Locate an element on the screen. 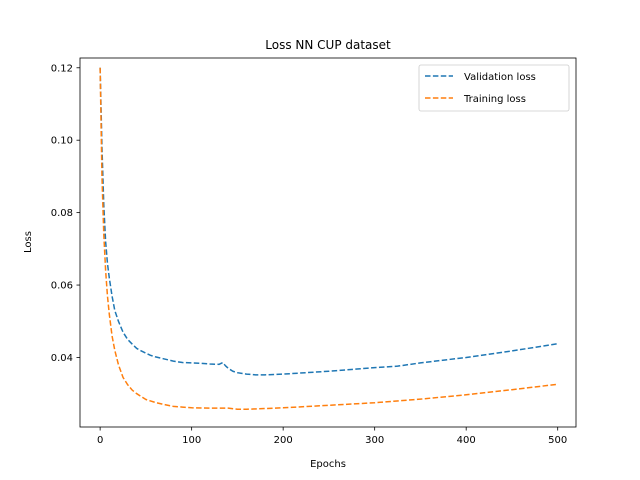 The width and height of the screenshot is (640, 480). y-tick-label: 0.06 is located at coordinates (62, 286).